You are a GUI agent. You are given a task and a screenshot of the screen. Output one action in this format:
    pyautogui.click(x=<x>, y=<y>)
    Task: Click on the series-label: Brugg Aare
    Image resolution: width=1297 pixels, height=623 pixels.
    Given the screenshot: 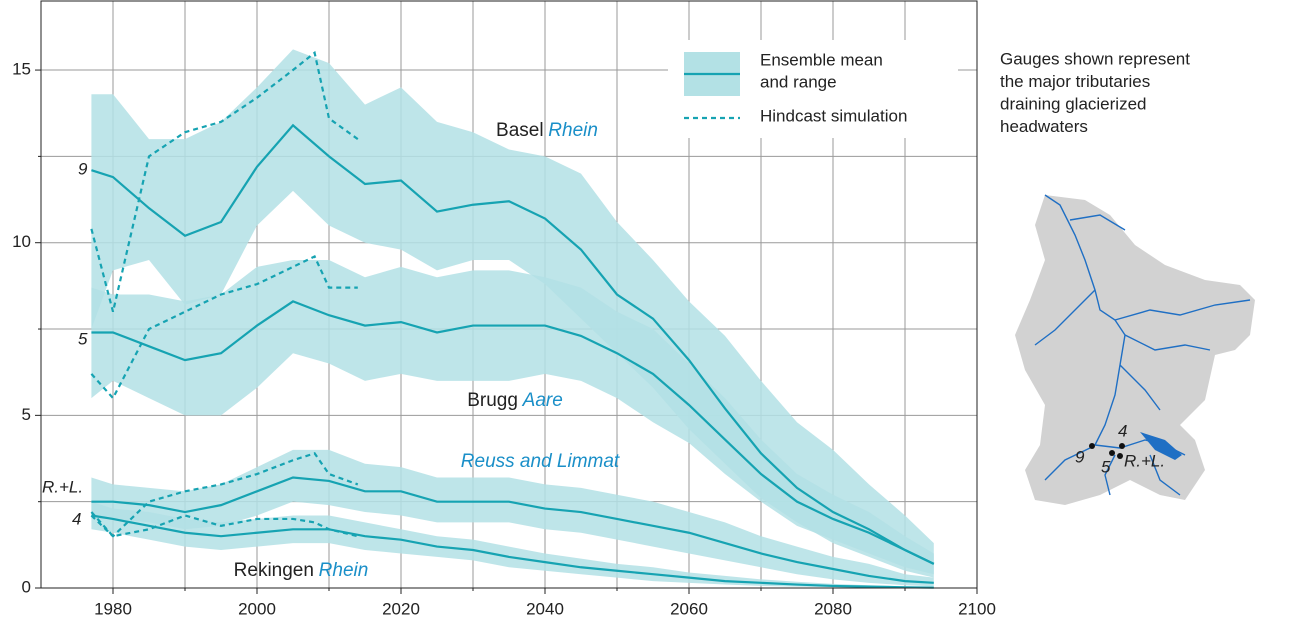 What is the action you would take?
    pyautogui.click(x=515, y=400)
    